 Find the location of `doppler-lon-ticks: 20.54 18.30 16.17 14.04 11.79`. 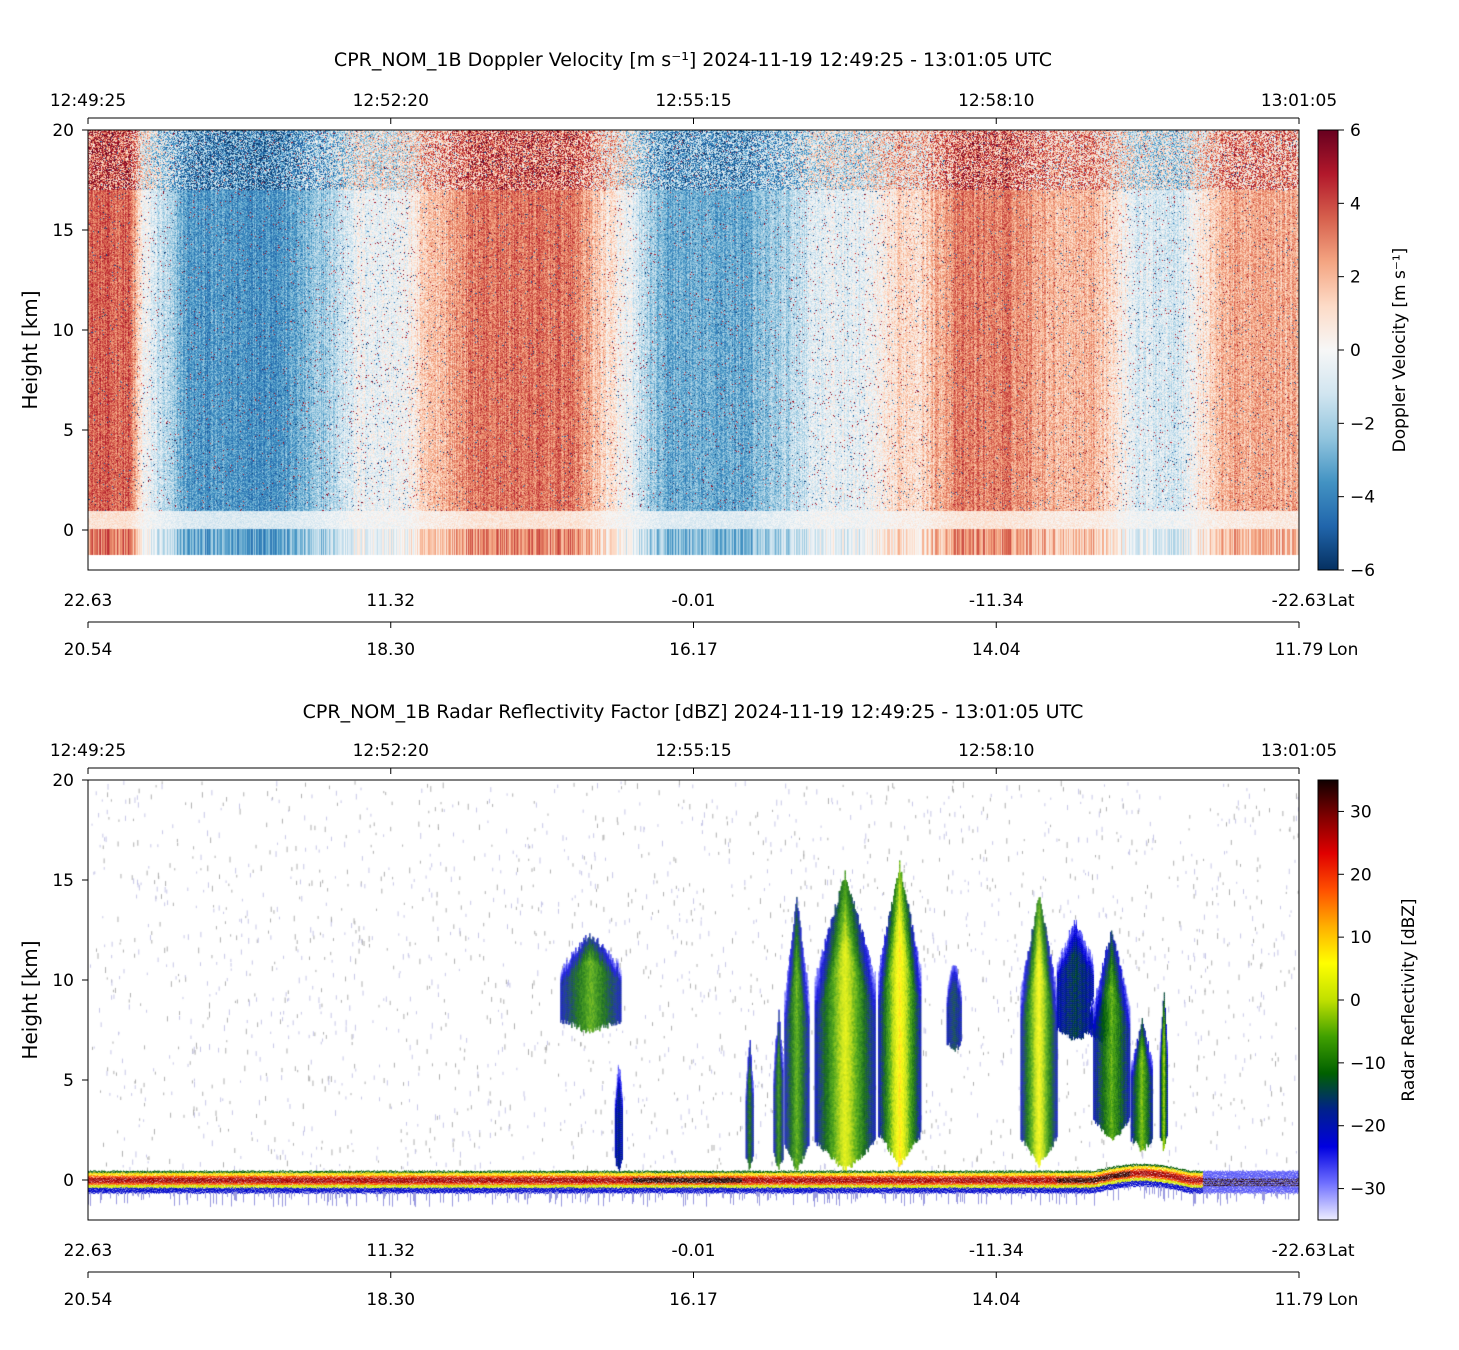

doppler-lon-ticks: 20.54 18.30 16.17 14.04 11.79 is located at coordinates (694, 641).